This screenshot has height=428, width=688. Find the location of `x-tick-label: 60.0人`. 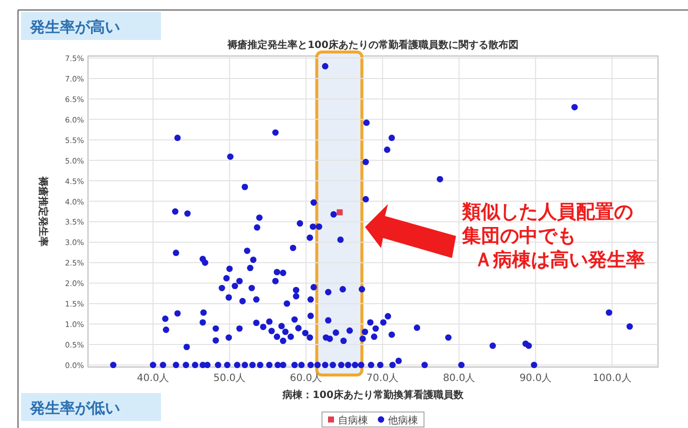

x-tick-label: 60.0人 is located at coordinates (306, 378).